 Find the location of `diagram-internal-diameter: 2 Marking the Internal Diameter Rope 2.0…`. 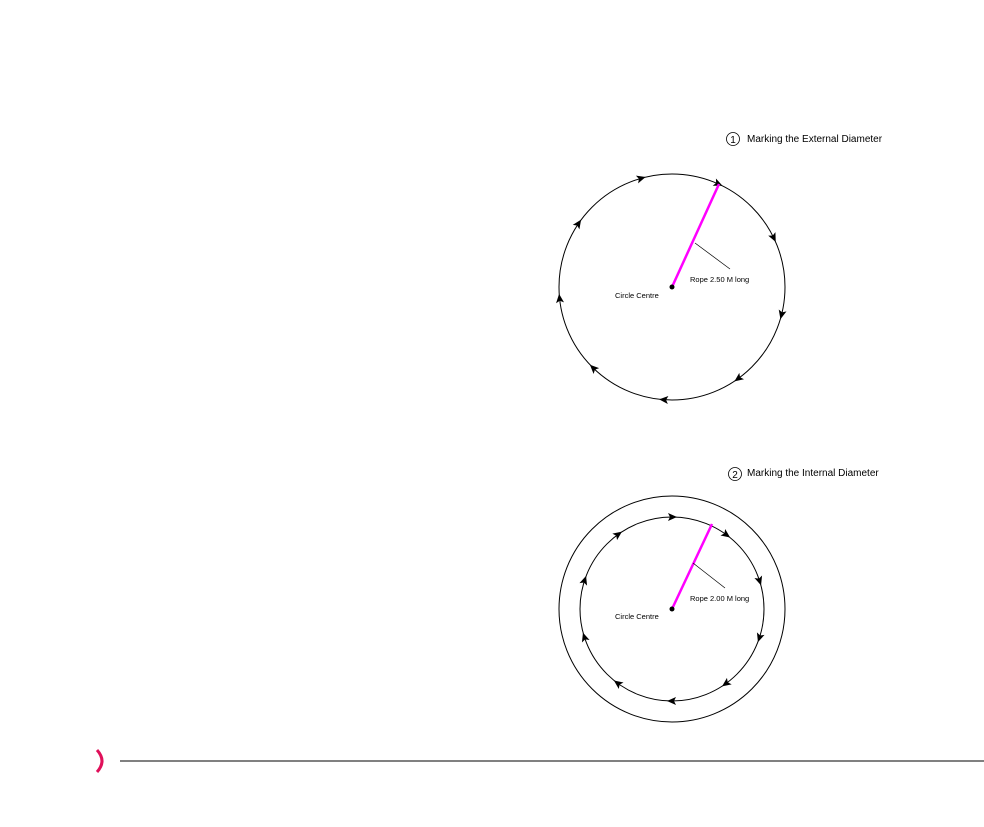

diagram-internal-diameter: 2 Marking the Internal Diameter Rope 2.0… is located at coordinates (718, 595).